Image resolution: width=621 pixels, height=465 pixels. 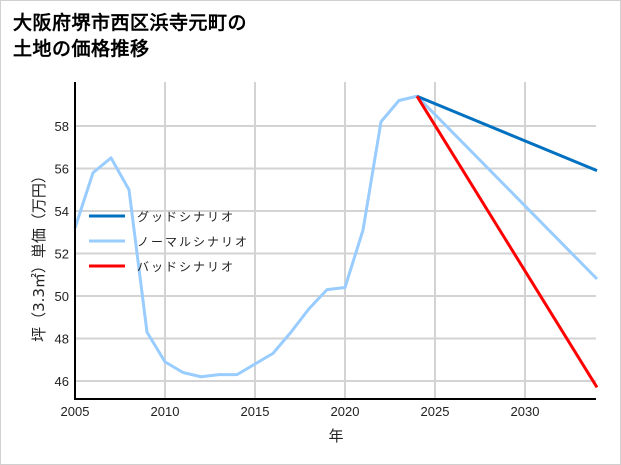 What do you see at coordinates (62, 296) in the screenshot?
I see `y-tick-label: 50` at bounding box center [62, 296].